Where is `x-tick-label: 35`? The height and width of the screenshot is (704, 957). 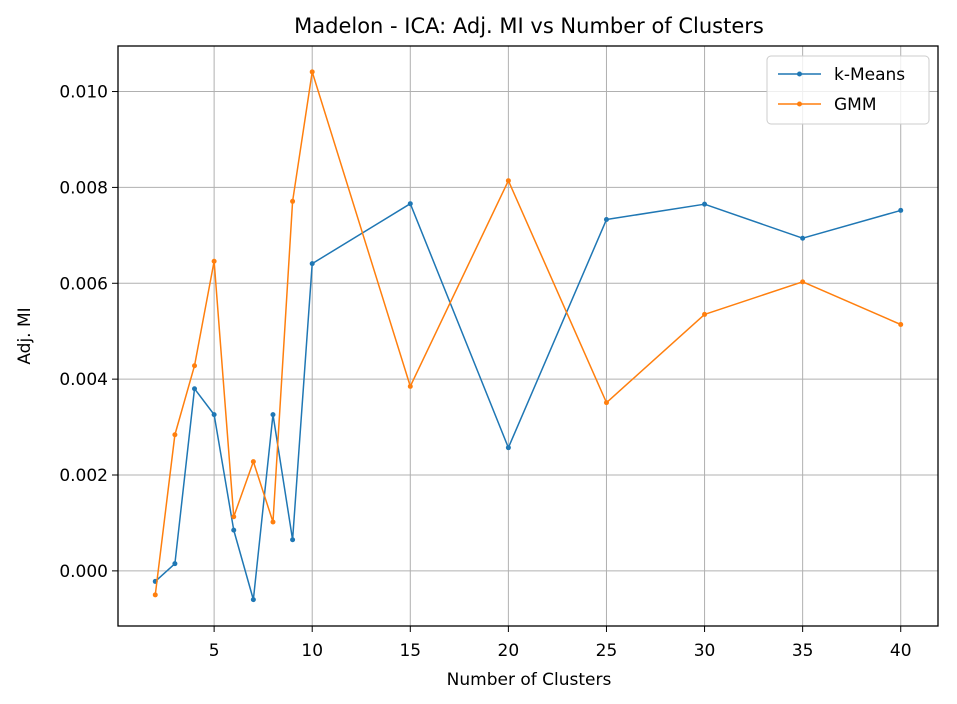
x-tick-label: 35 is located at coordinates (803, 651).